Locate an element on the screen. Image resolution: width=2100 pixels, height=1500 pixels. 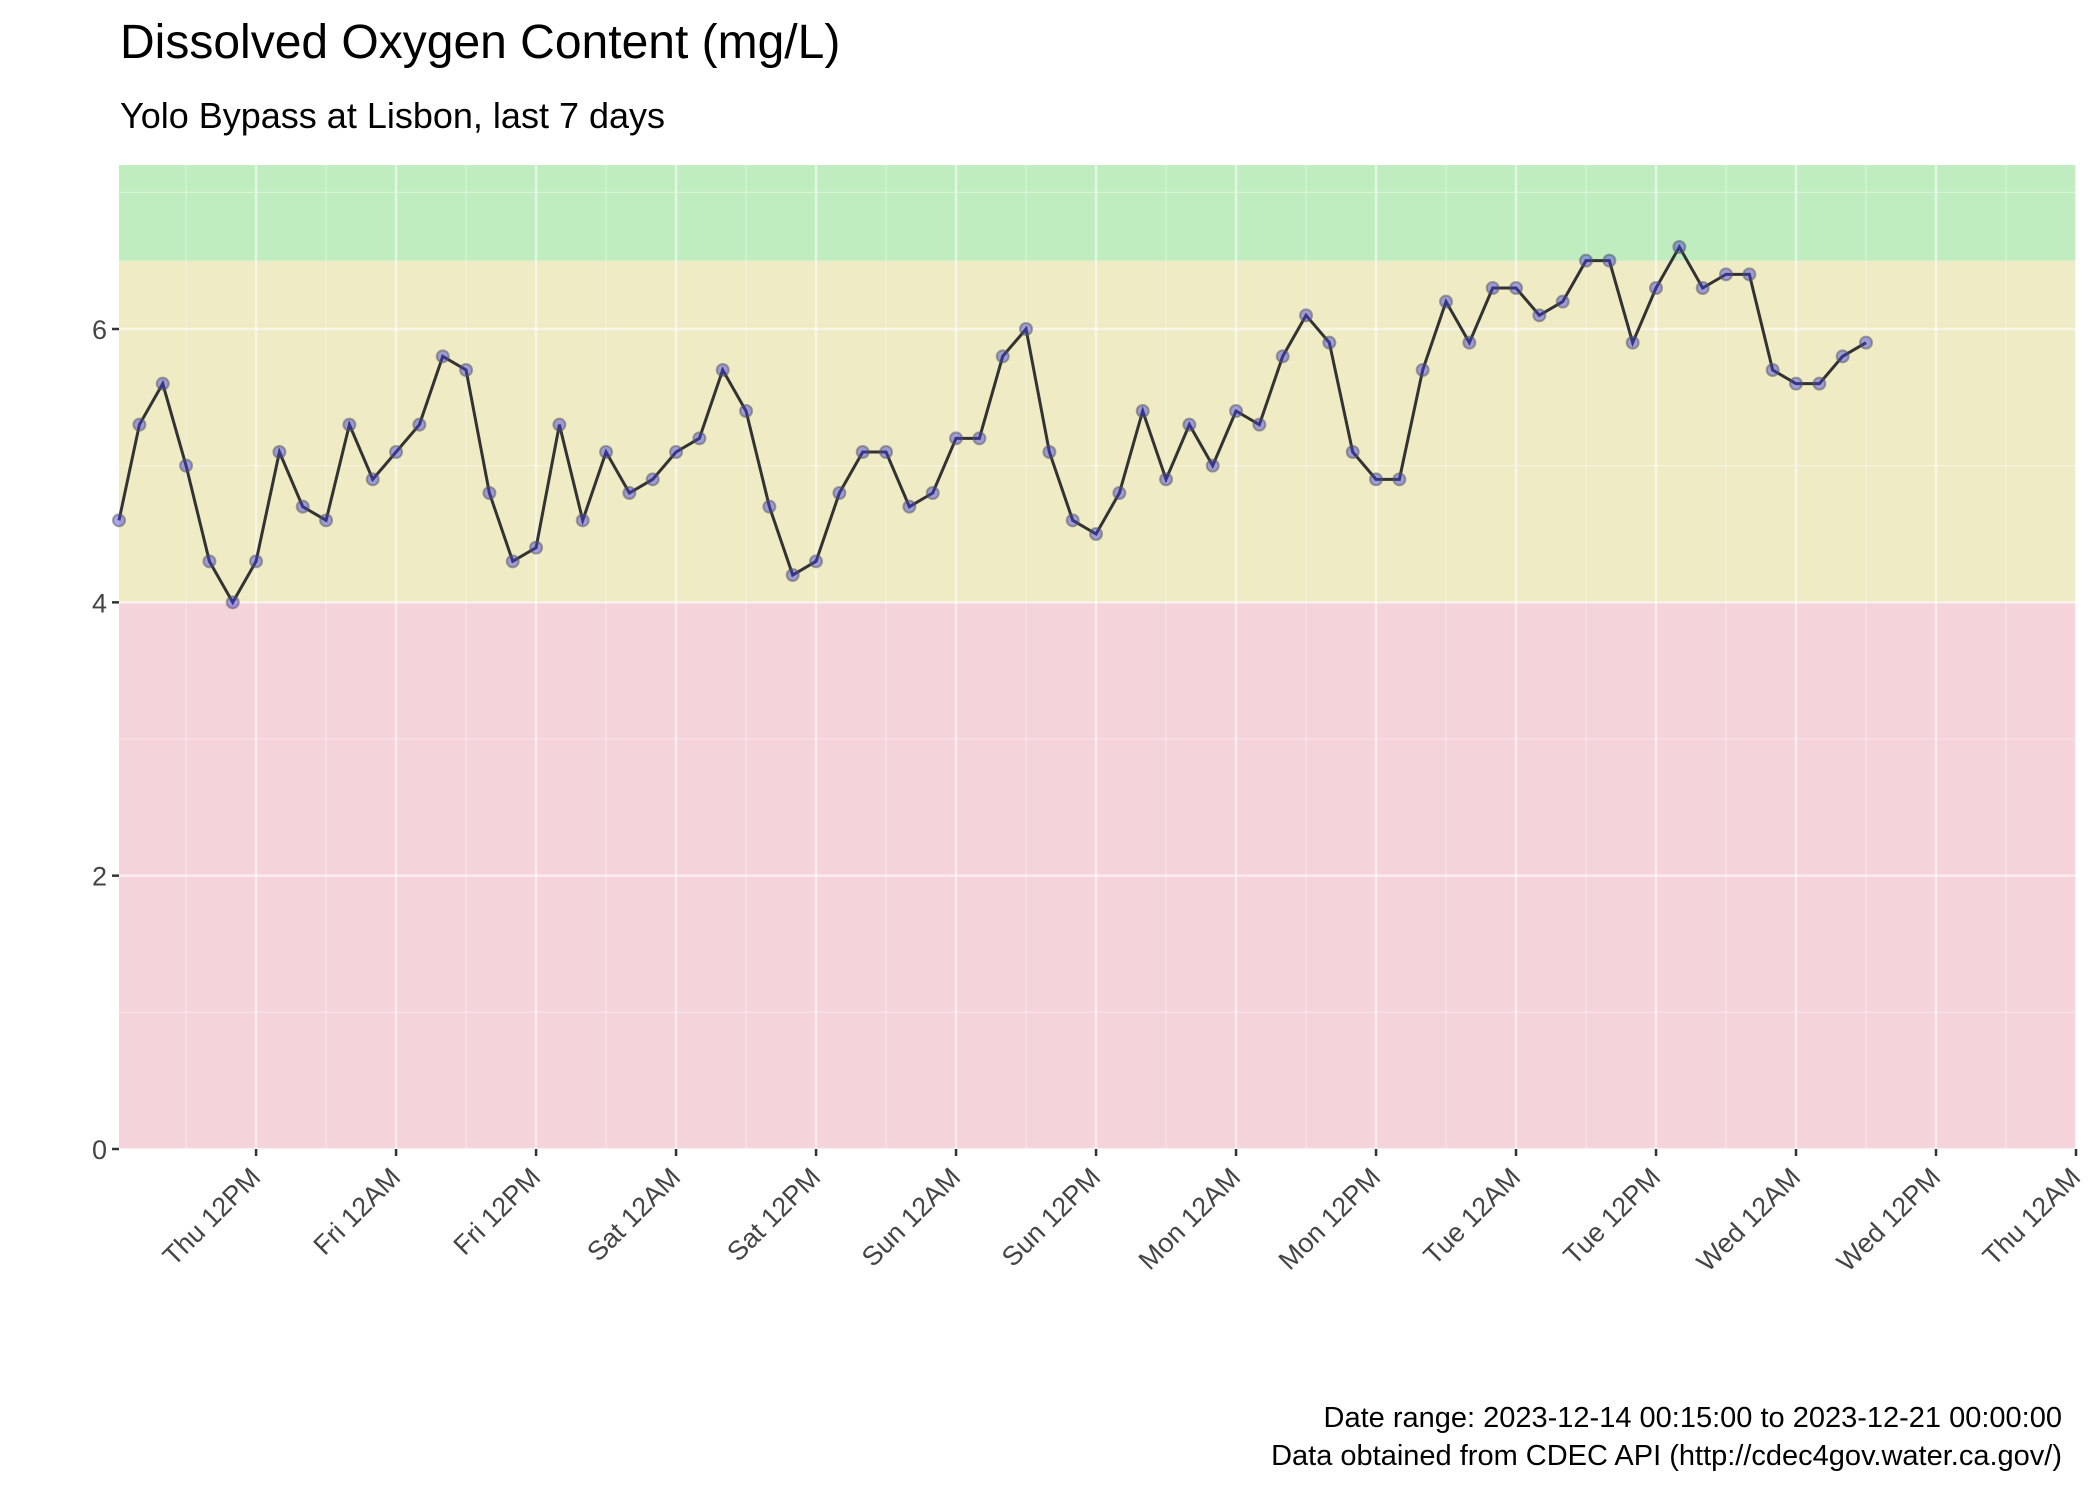
chart-subtitle: Yolo Bypass at Lisbon, last 7 days is located at coordinates (392, 115).